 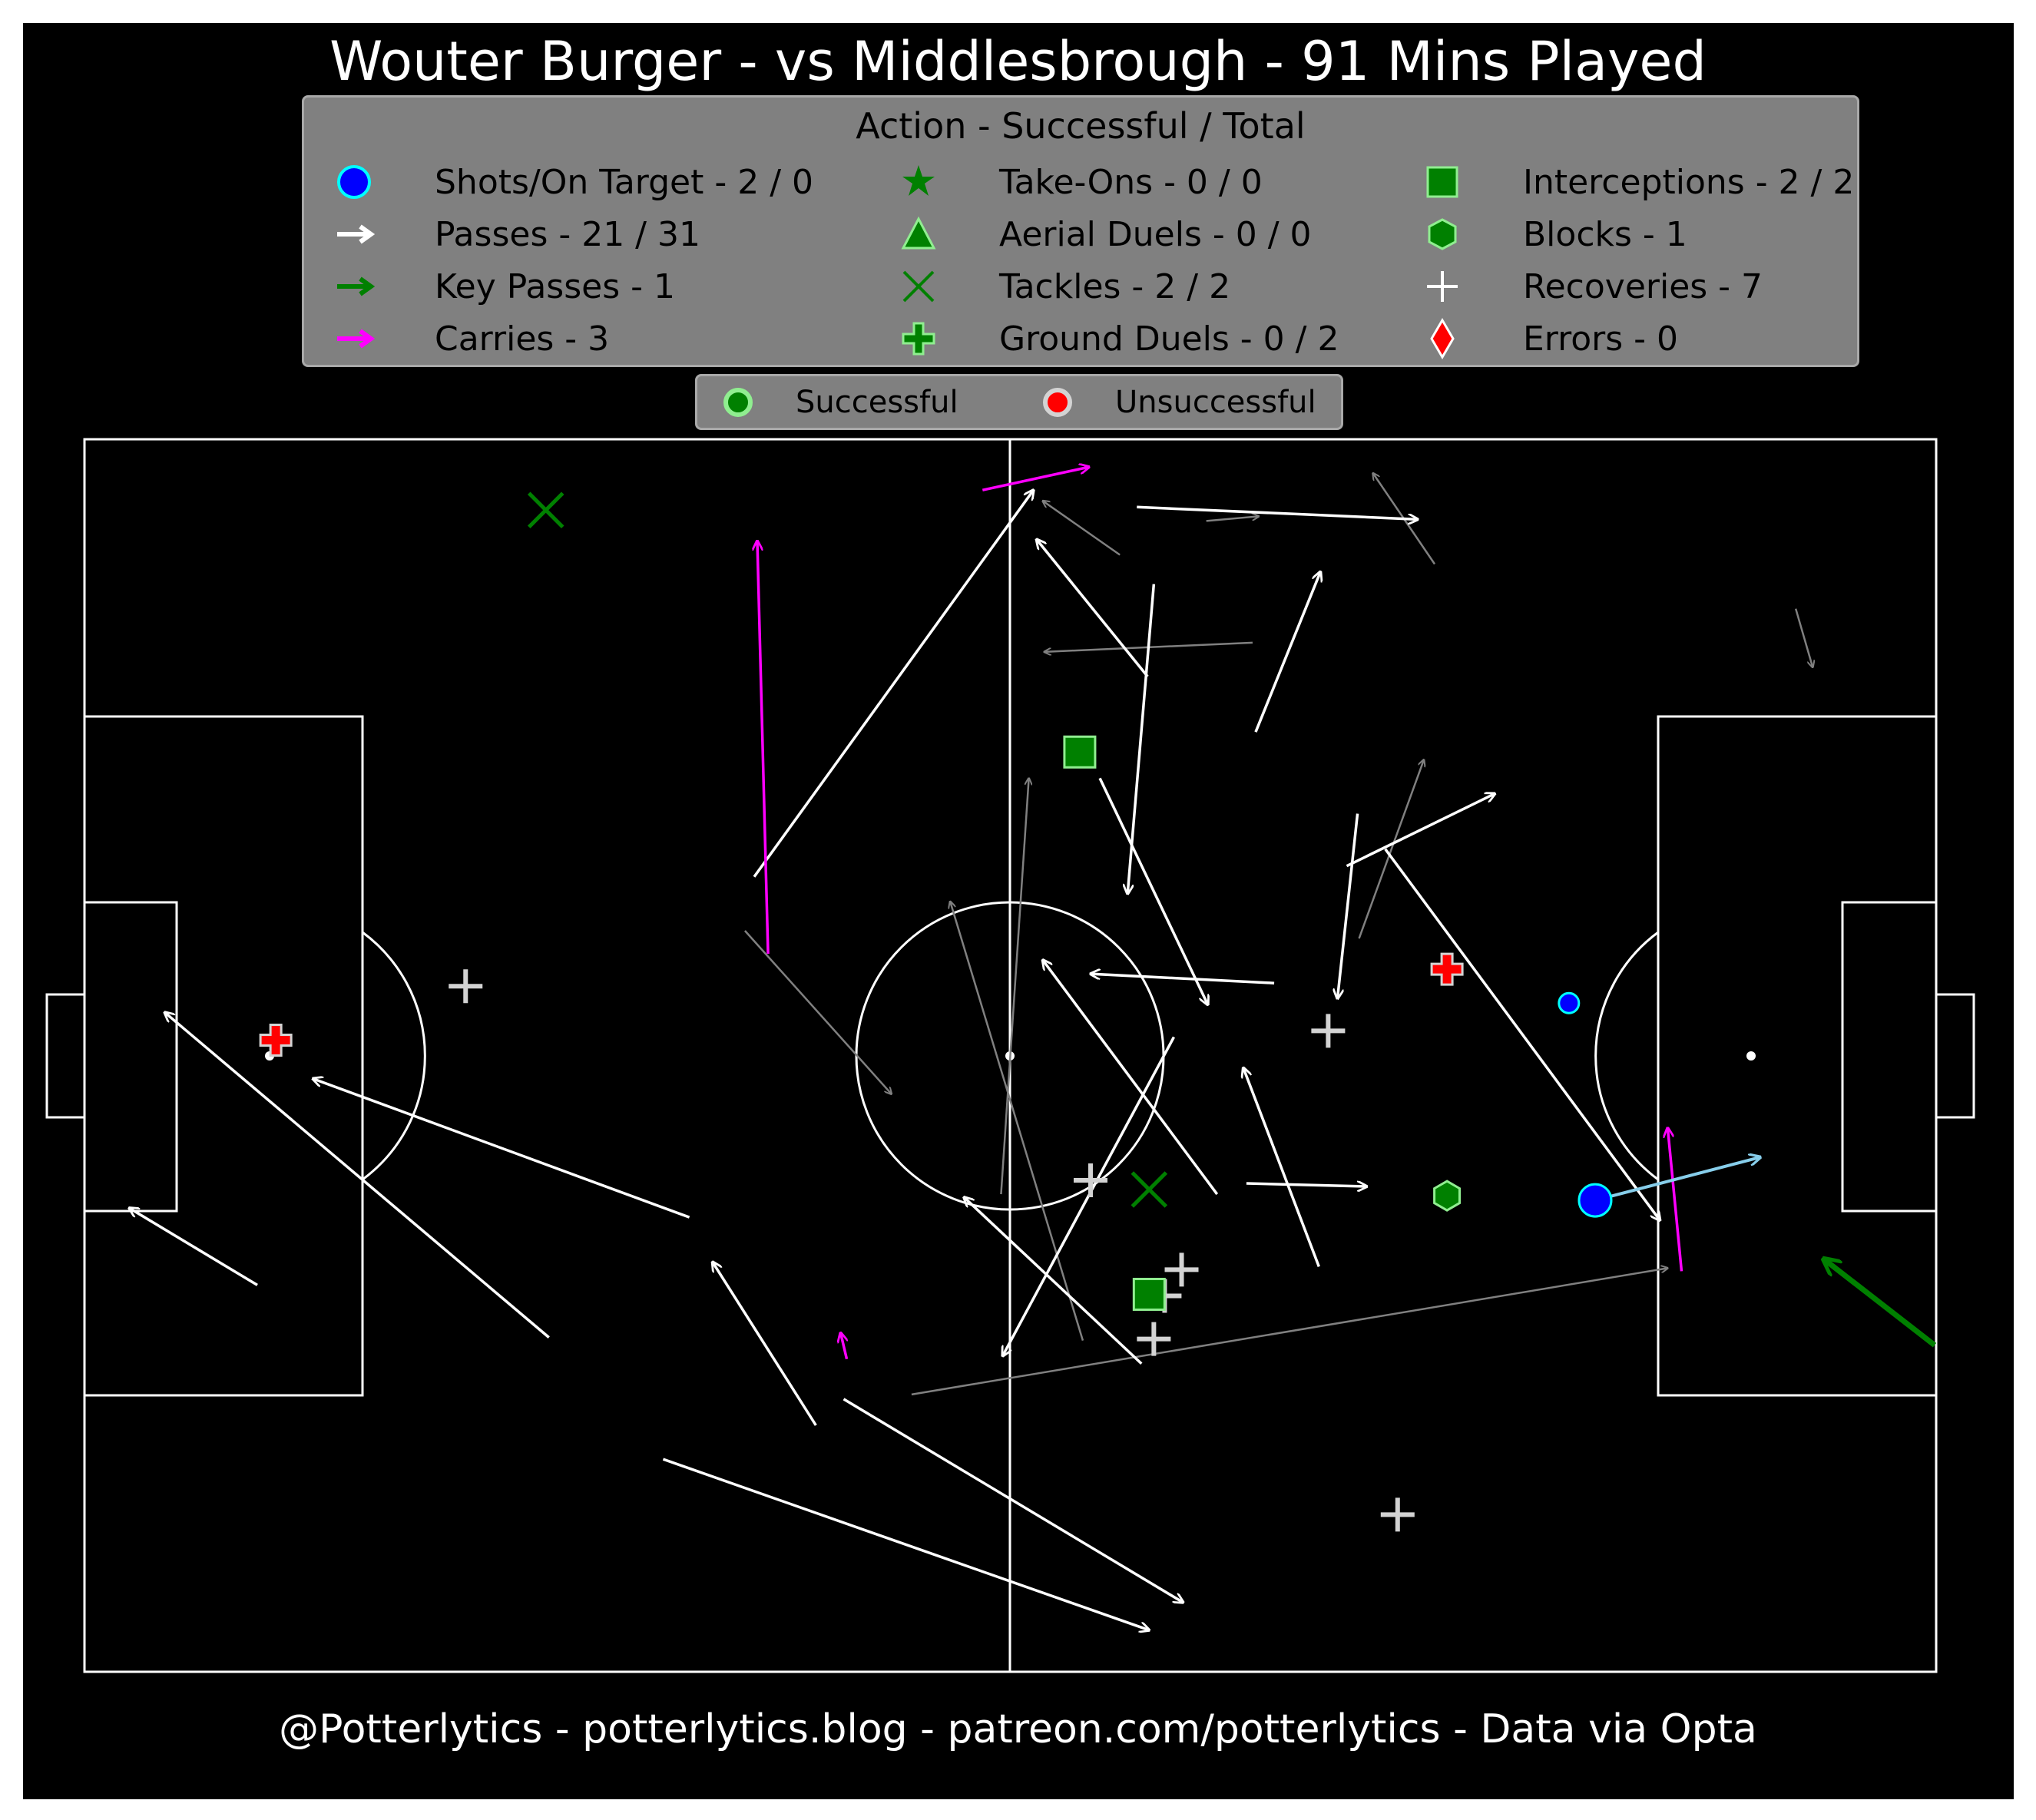 I want to click on legend-item-ground-duels: Ground Duels - 0 / 2, so click(x=1111, y=339).